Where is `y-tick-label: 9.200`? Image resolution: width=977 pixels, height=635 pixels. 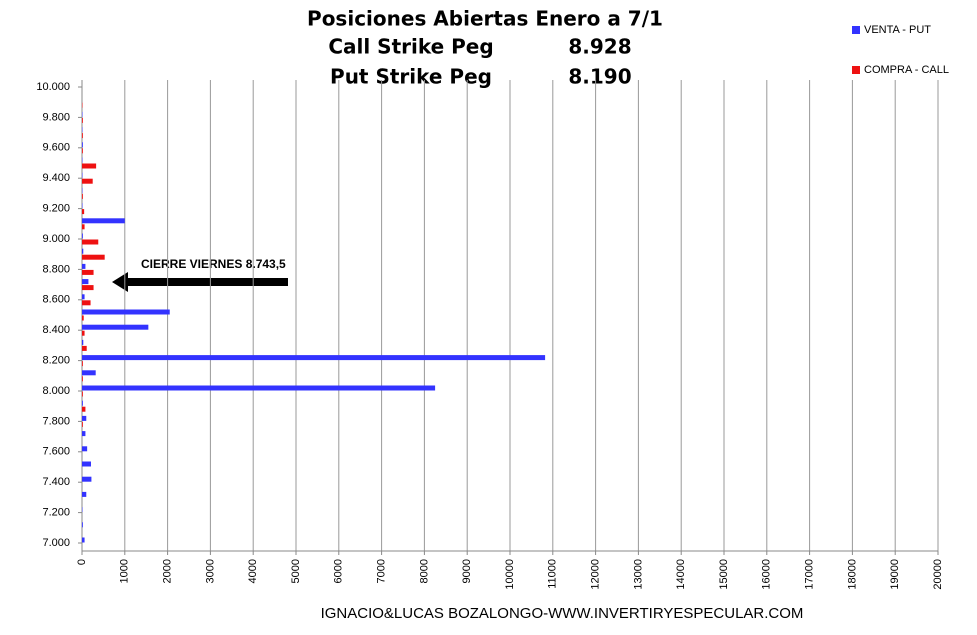 y-tick-label: 9.200 is located at coordinates (56, 209).